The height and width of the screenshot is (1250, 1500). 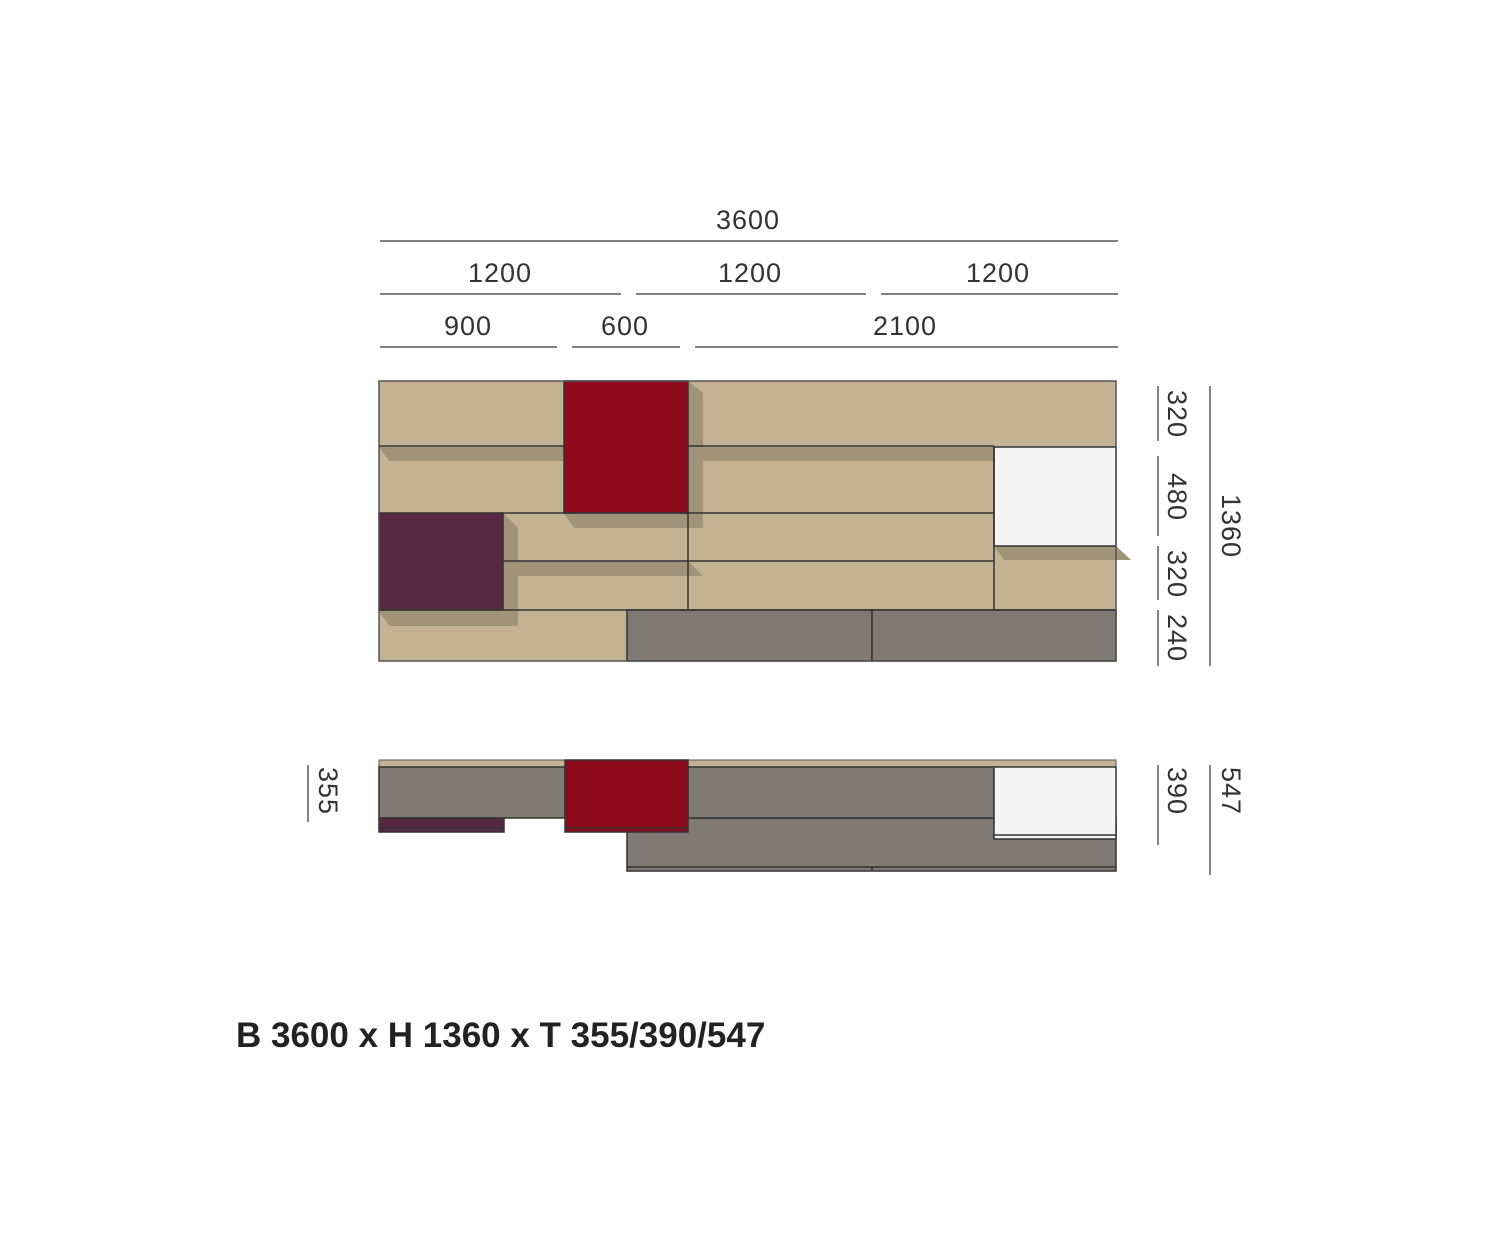 I want to click on aubergine-depth, so click(x=441, y=825).